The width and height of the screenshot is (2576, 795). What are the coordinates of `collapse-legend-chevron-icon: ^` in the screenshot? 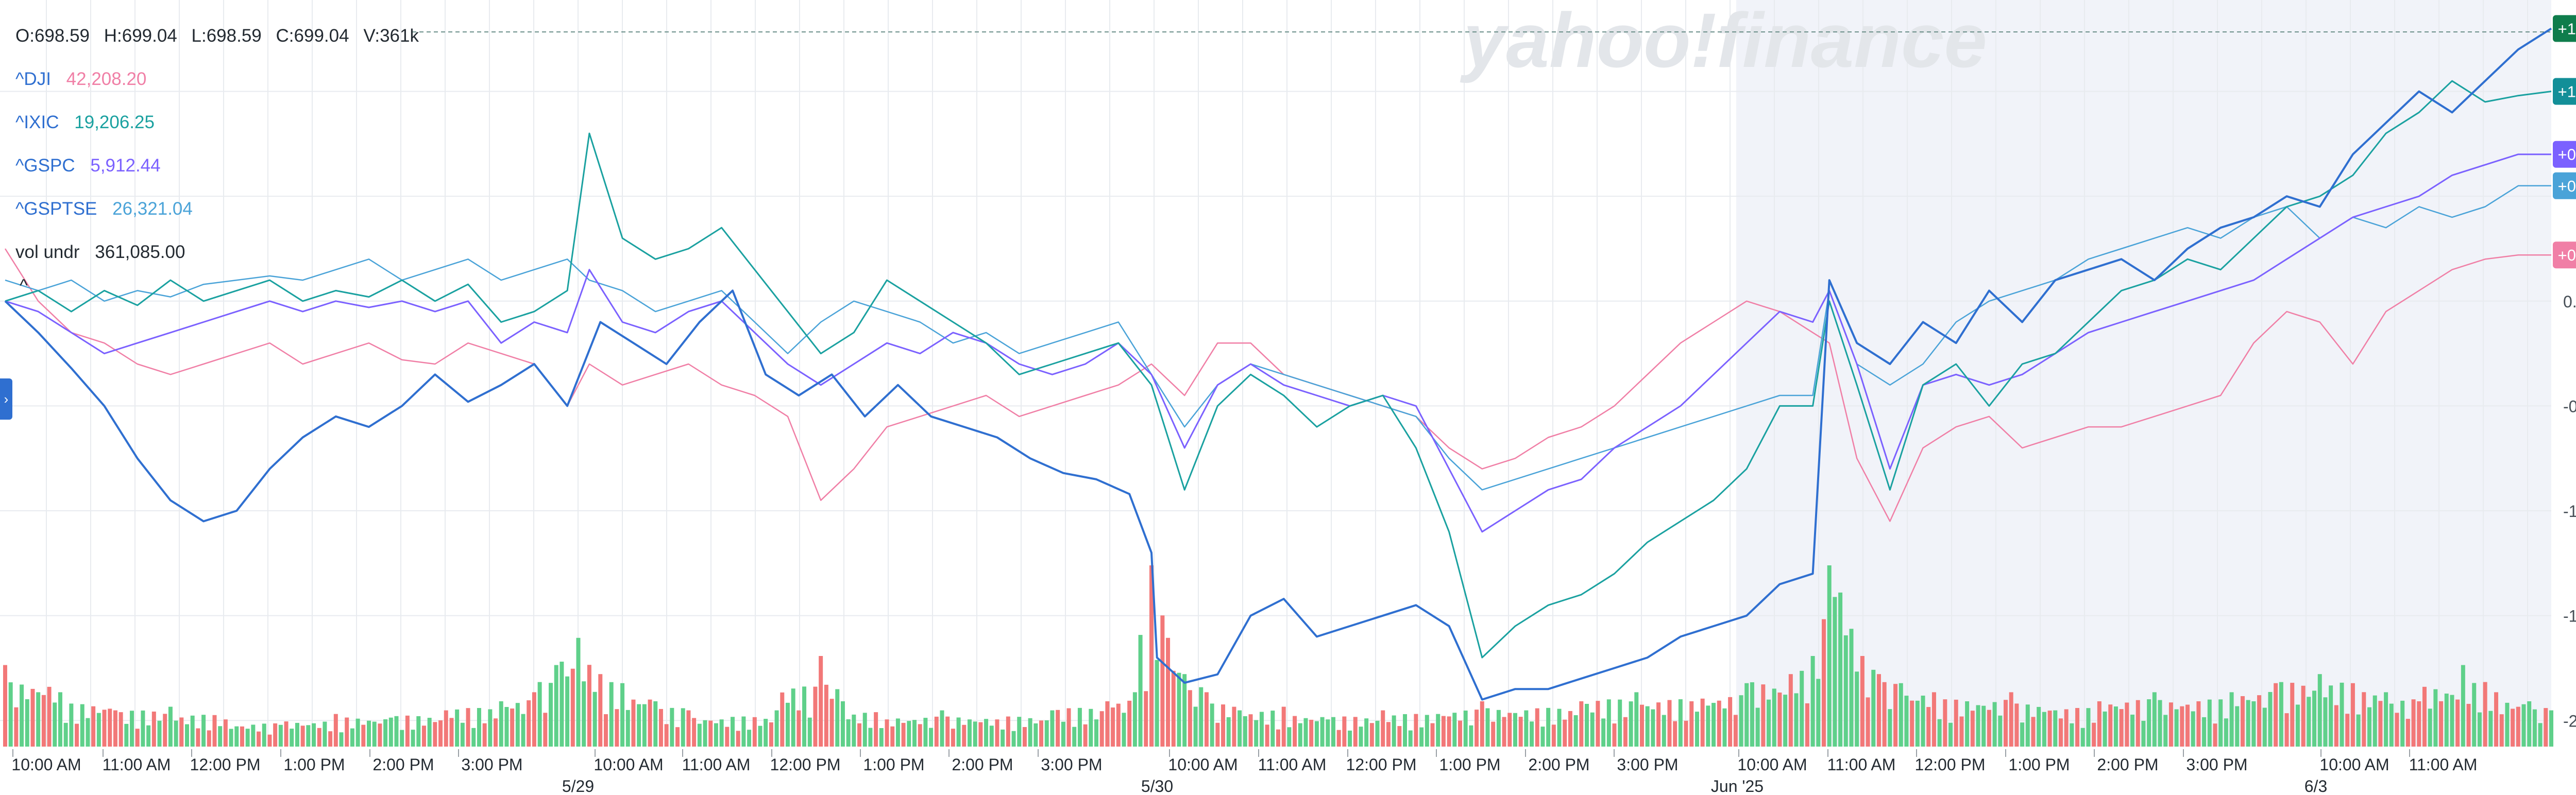 It's located at (24, 286).